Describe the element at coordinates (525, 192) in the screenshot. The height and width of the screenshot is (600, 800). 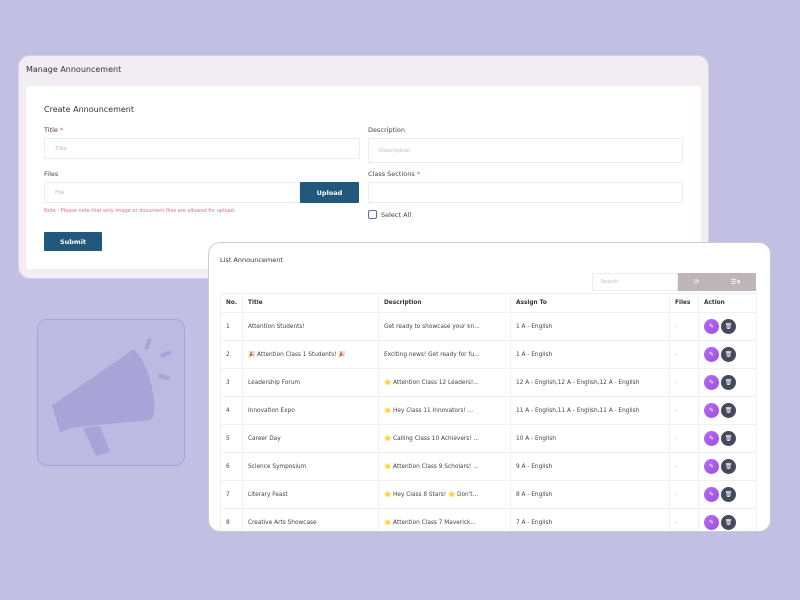
I see `class-sections-select` at that location.